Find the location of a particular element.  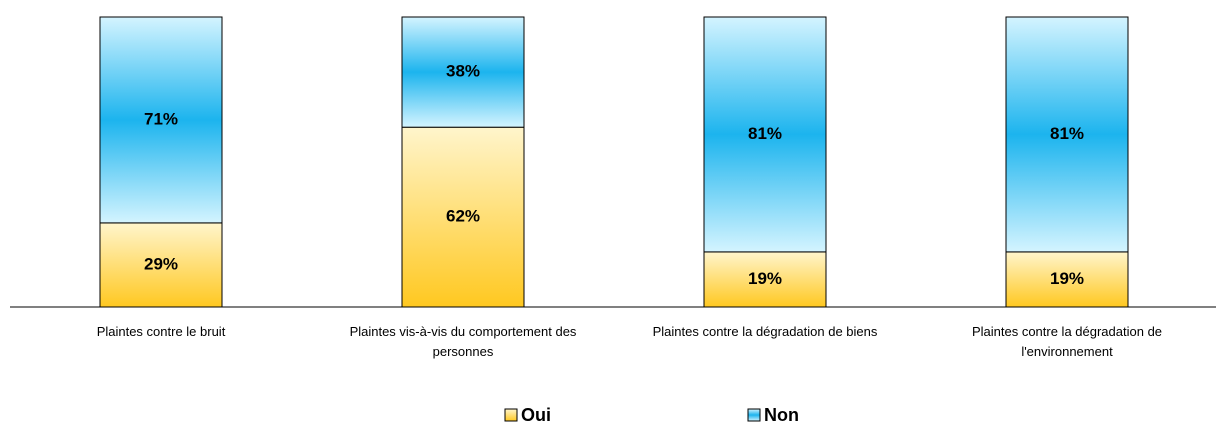

data-label: 29% is located at coordinates (161, 263).